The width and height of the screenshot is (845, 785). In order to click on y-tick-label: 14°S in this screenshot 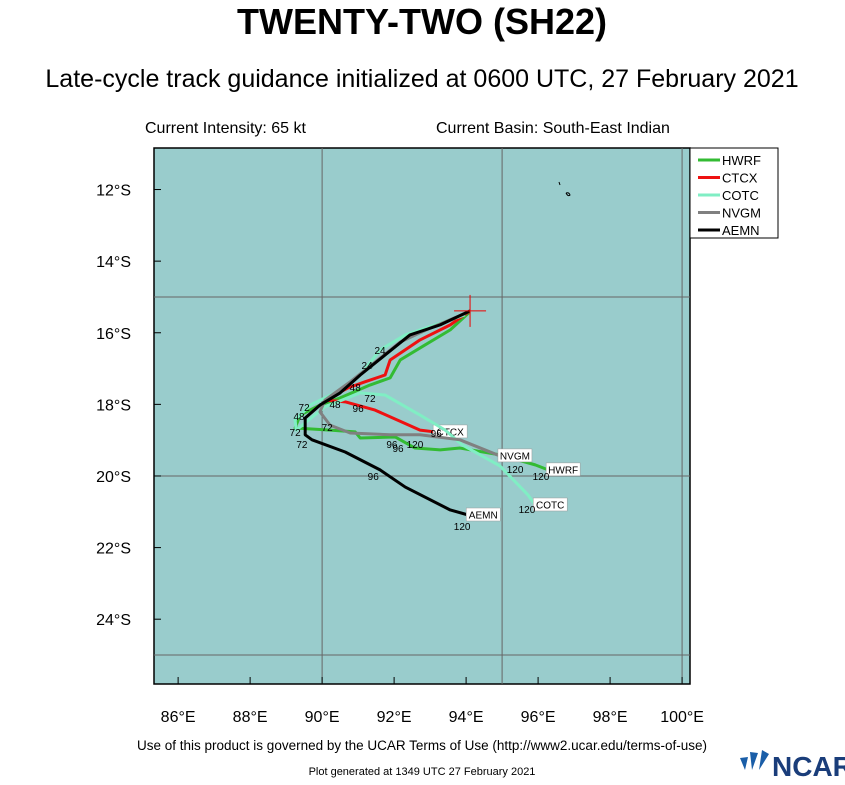, I will do `click(113, 262)`.